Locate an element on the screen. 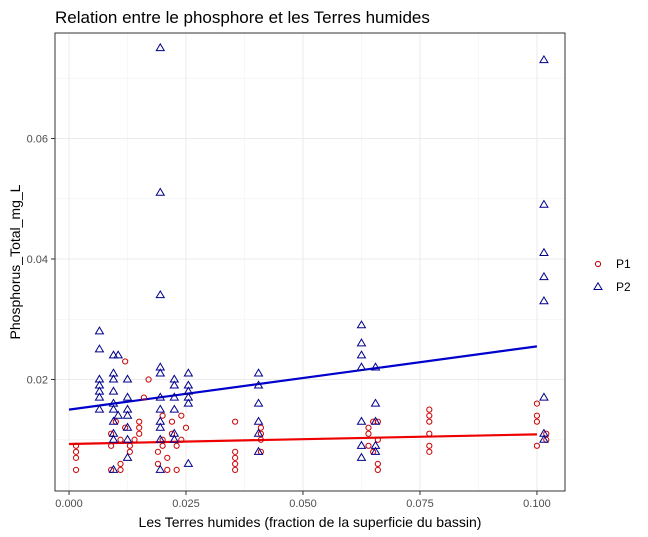  legend: P1 P2 is located at coordinates (612, 275).